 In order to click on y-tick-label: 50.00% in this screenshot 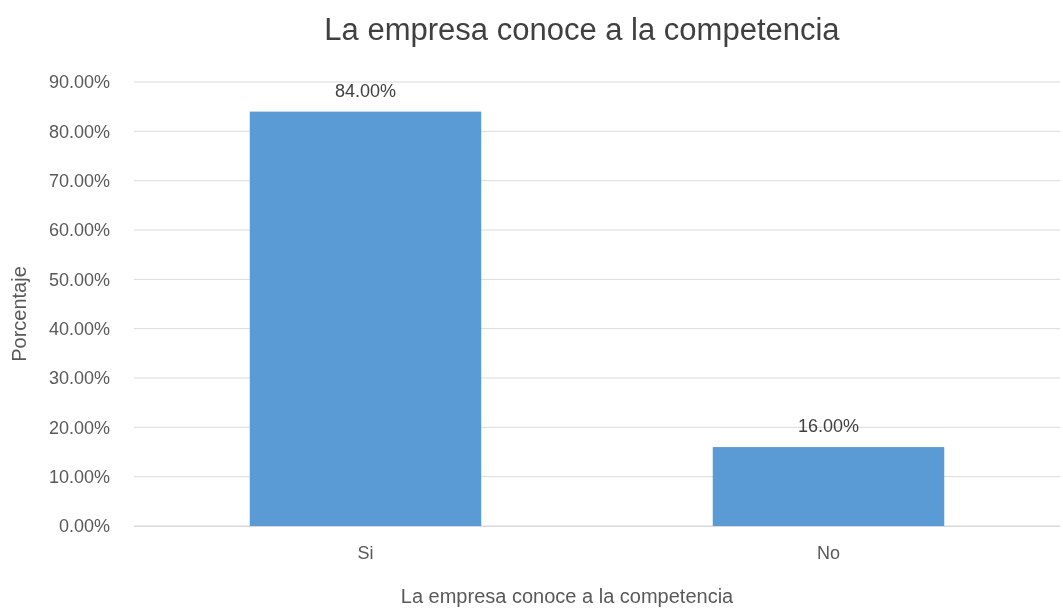, I will do `click(79, 279)`.